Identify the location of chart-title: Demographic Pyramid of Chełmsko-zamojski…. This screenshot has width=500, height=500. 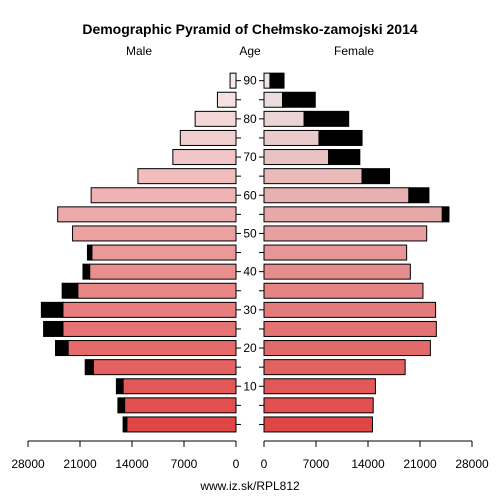
(250, 29).